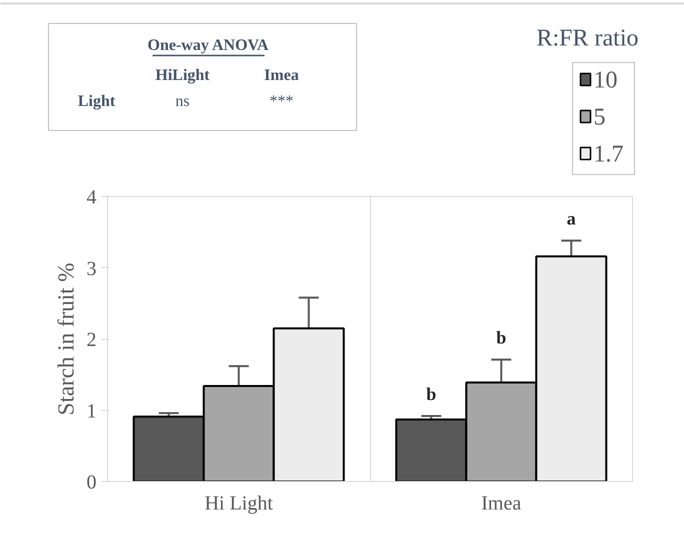 The image size is (684, 537). What do you see at coordinates (91, 483) in the screenshot?
I see `y-tick-label: 0` at bounding box center [91, 483].